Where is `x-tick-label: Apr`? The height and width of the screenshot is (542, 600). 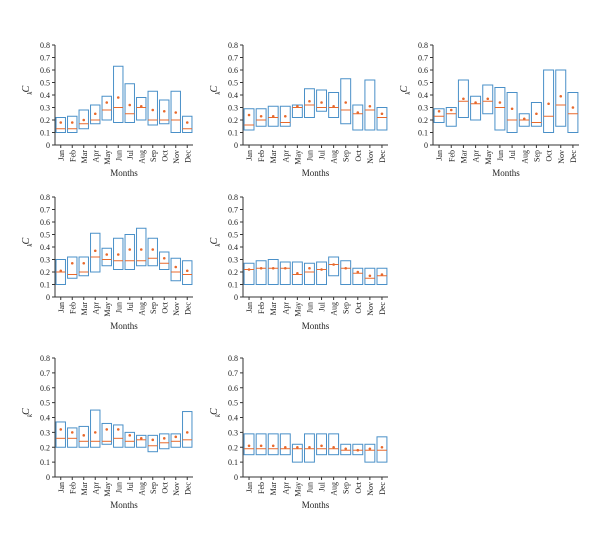
x-tick-label: Apr is located at coordinates (285, 156).